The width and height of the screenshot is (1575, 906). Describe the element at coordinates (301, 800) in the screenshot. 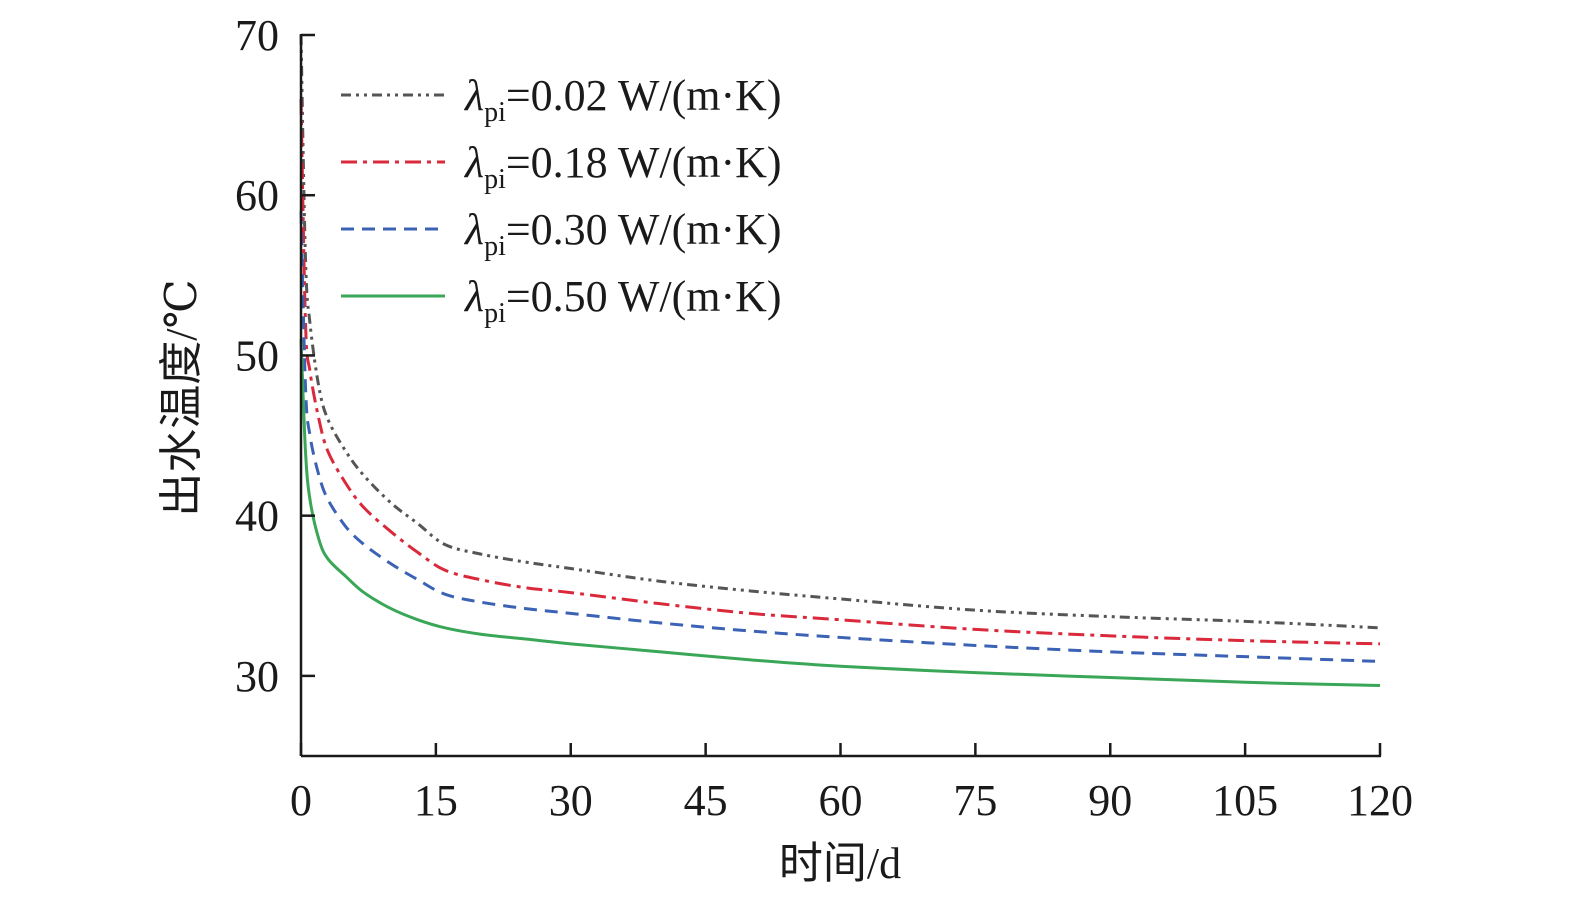

I see `x-tick-label: 0` at that location.